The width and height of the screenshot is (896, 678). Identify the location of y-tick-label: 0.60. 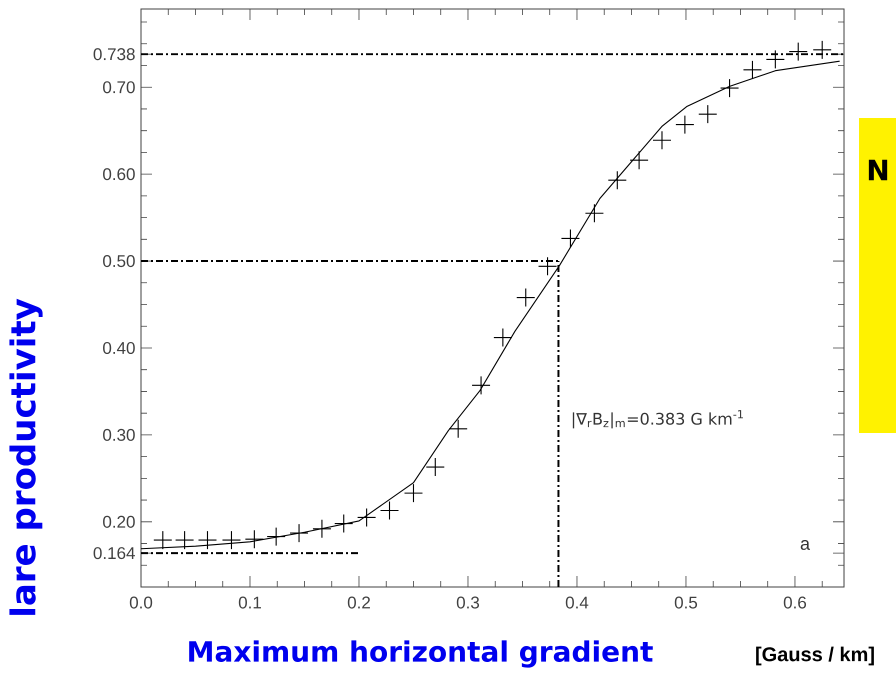
(119, 174).